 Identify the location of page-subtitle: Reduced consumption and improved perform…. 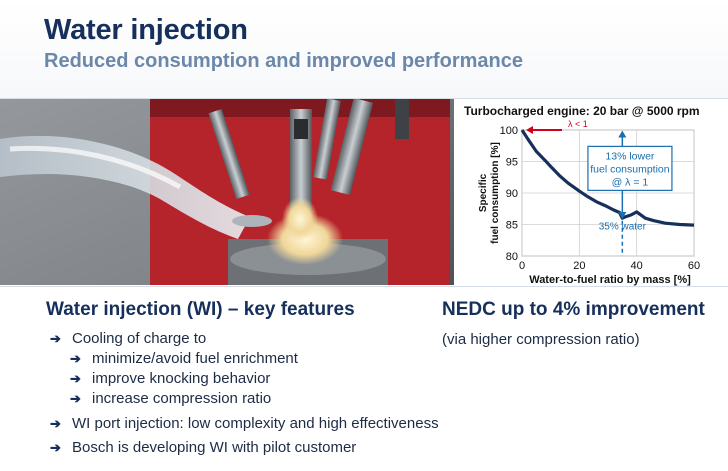
(283, 61).